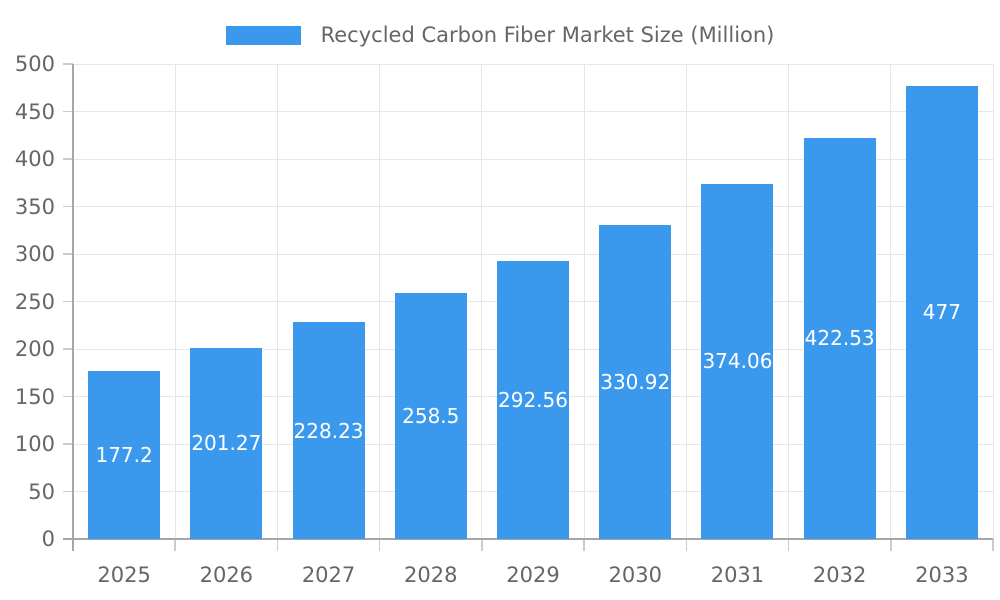 The height and width of the screenshot is (600, 1000). I want to click on bar-value-label: 422.53, so click(839, 338).